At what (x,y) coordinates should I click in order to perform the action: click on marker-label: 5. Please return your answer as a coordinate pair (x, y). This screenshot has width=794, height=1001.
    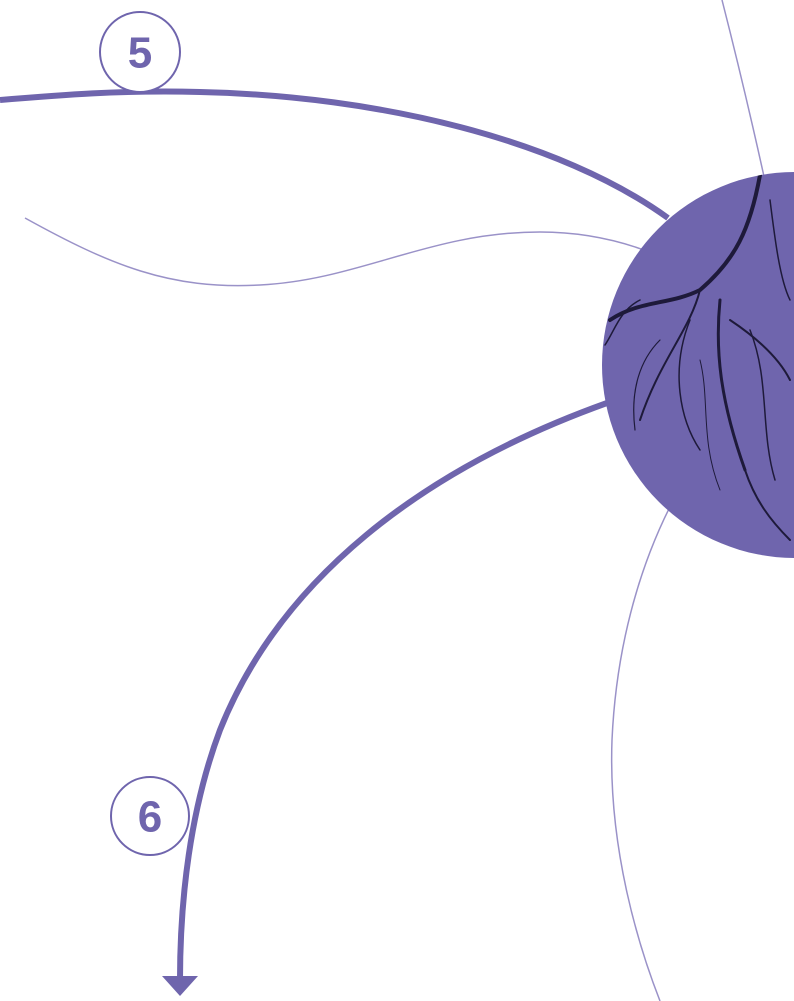
    Looking at the image, I should click on (140, 53).